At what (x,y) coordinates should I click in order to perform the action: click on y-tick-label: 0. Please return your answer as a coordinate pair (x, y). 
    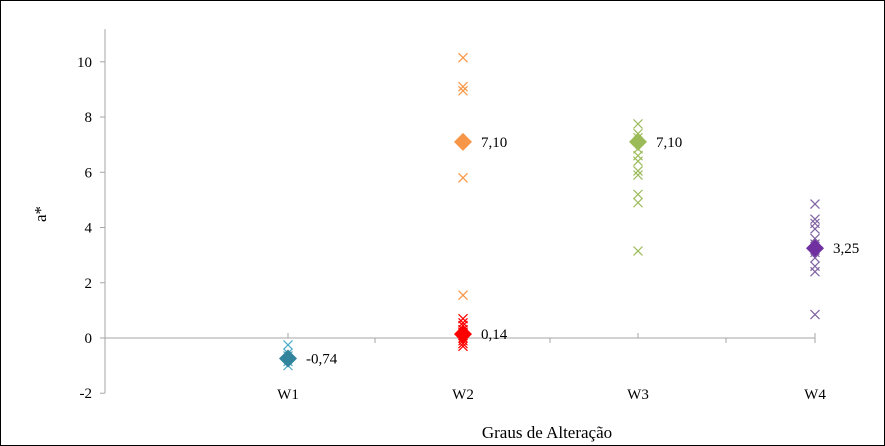
    Looking at the image, I should click on (89, 339).